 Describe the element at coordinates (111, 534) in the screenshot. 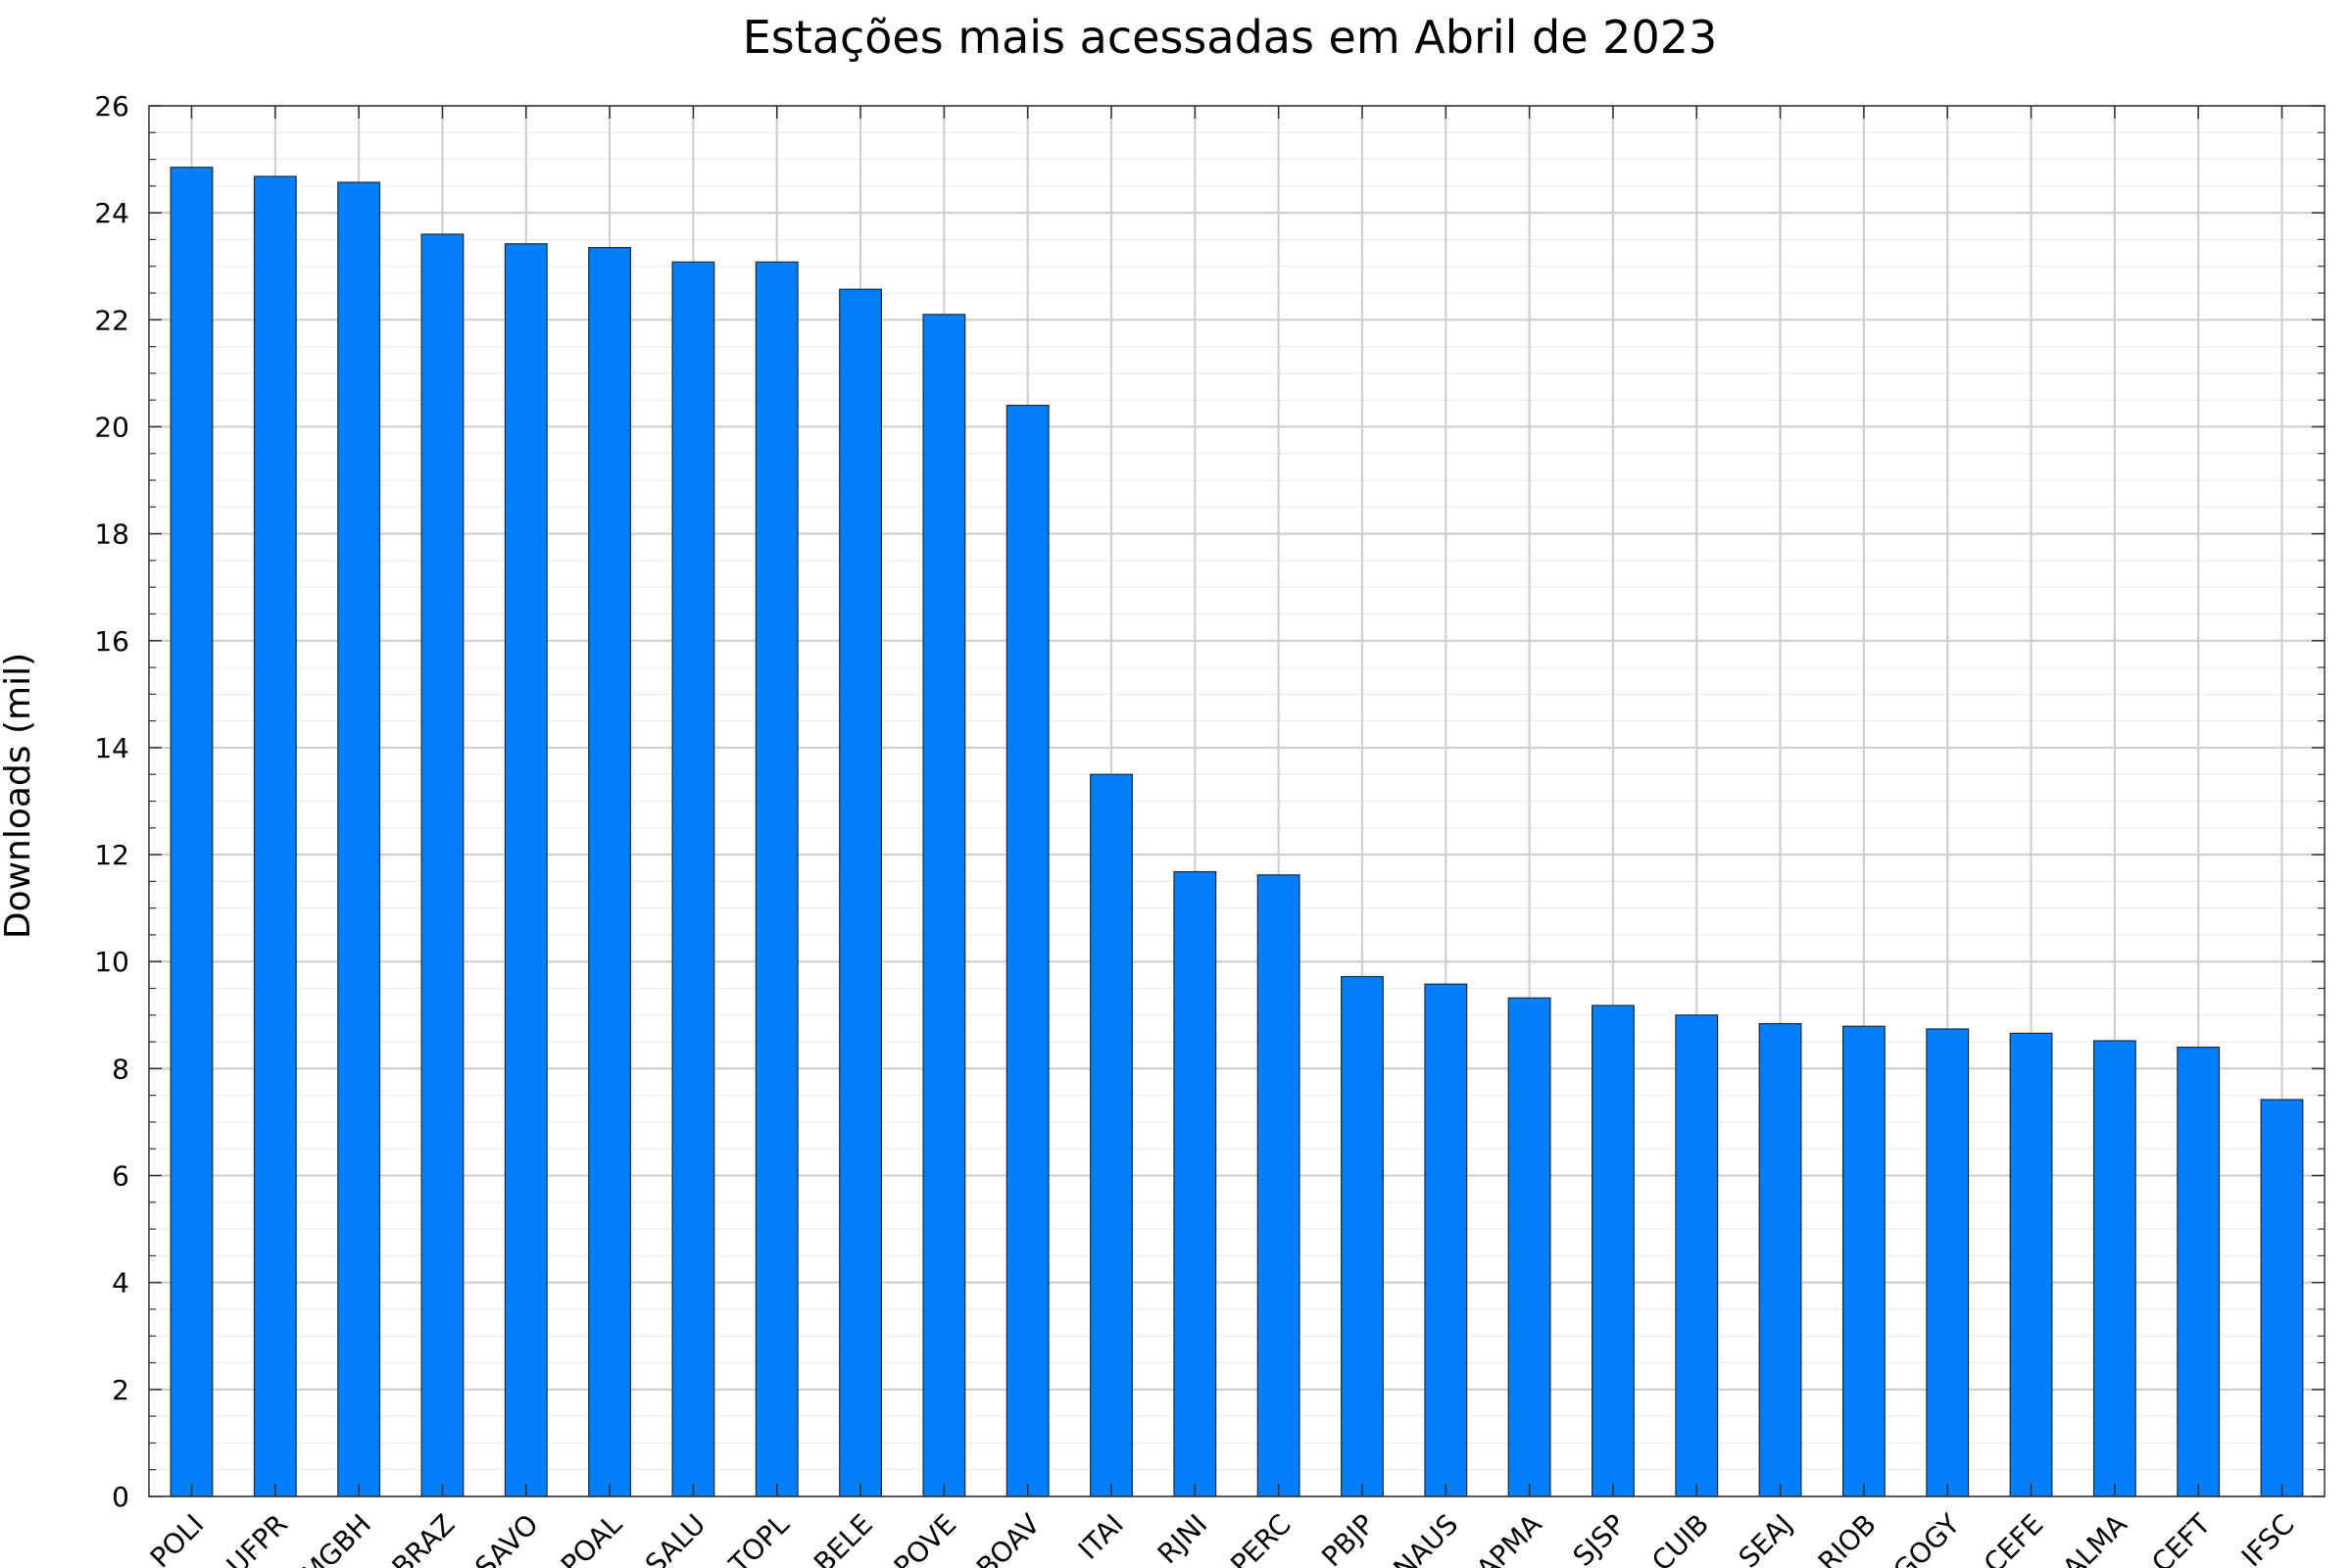

I see `y-tick-label: 18` at that location.